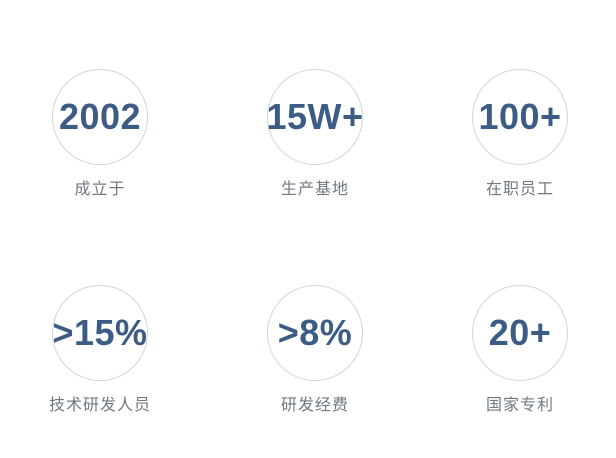 The height and width of the screenshot is (458, 616). Describe the element at coordinates (314, 405) in the screenshot. I see `stat-label: 研发经费` at that location.